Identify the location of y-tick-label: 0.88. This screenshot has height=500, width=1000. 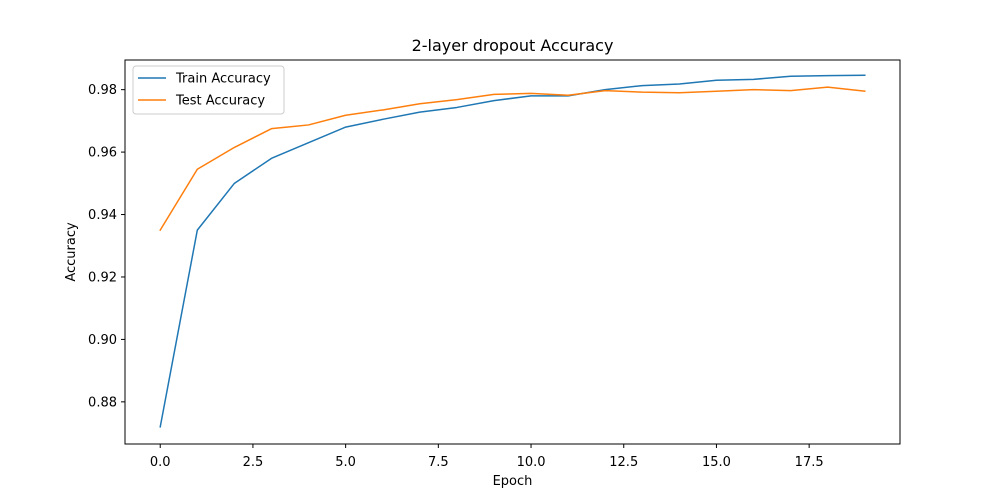
(102, 402).